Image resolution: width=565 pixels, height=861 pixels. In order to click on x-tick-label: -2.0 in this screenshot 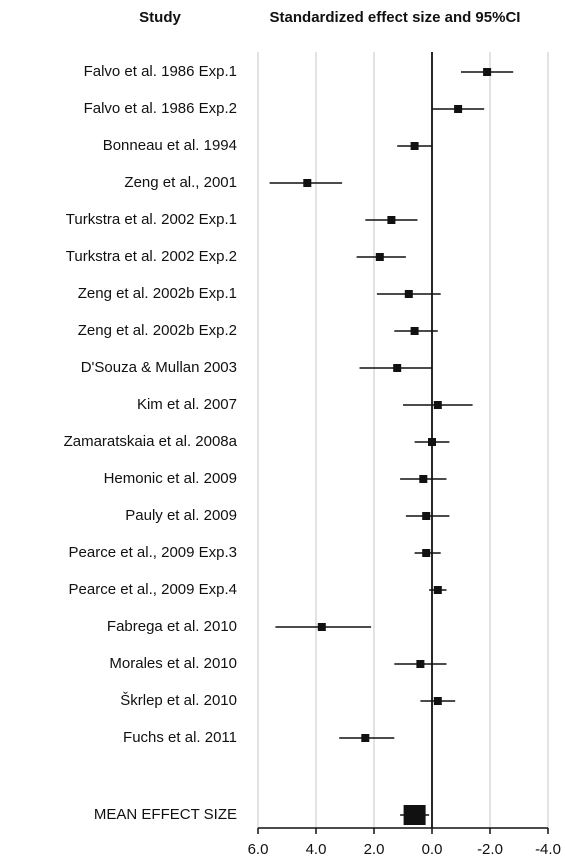, I will do `click(490, 849)`.